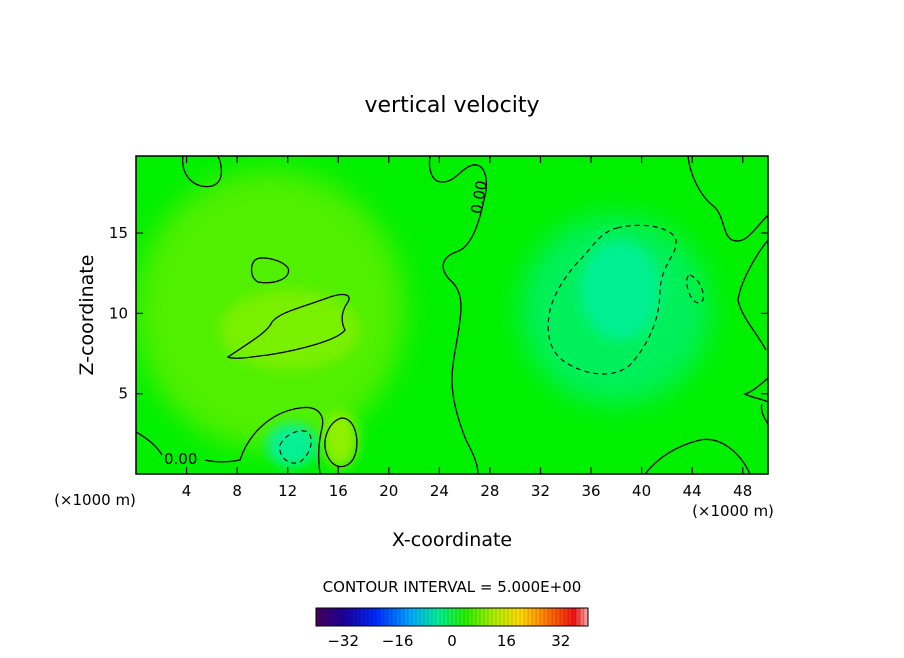 The width and height of the screenshot is (904, 658). Describe the element at coordinates (479, 197) in the screenshot. I see `contour-label-center: 0.00` at that location.